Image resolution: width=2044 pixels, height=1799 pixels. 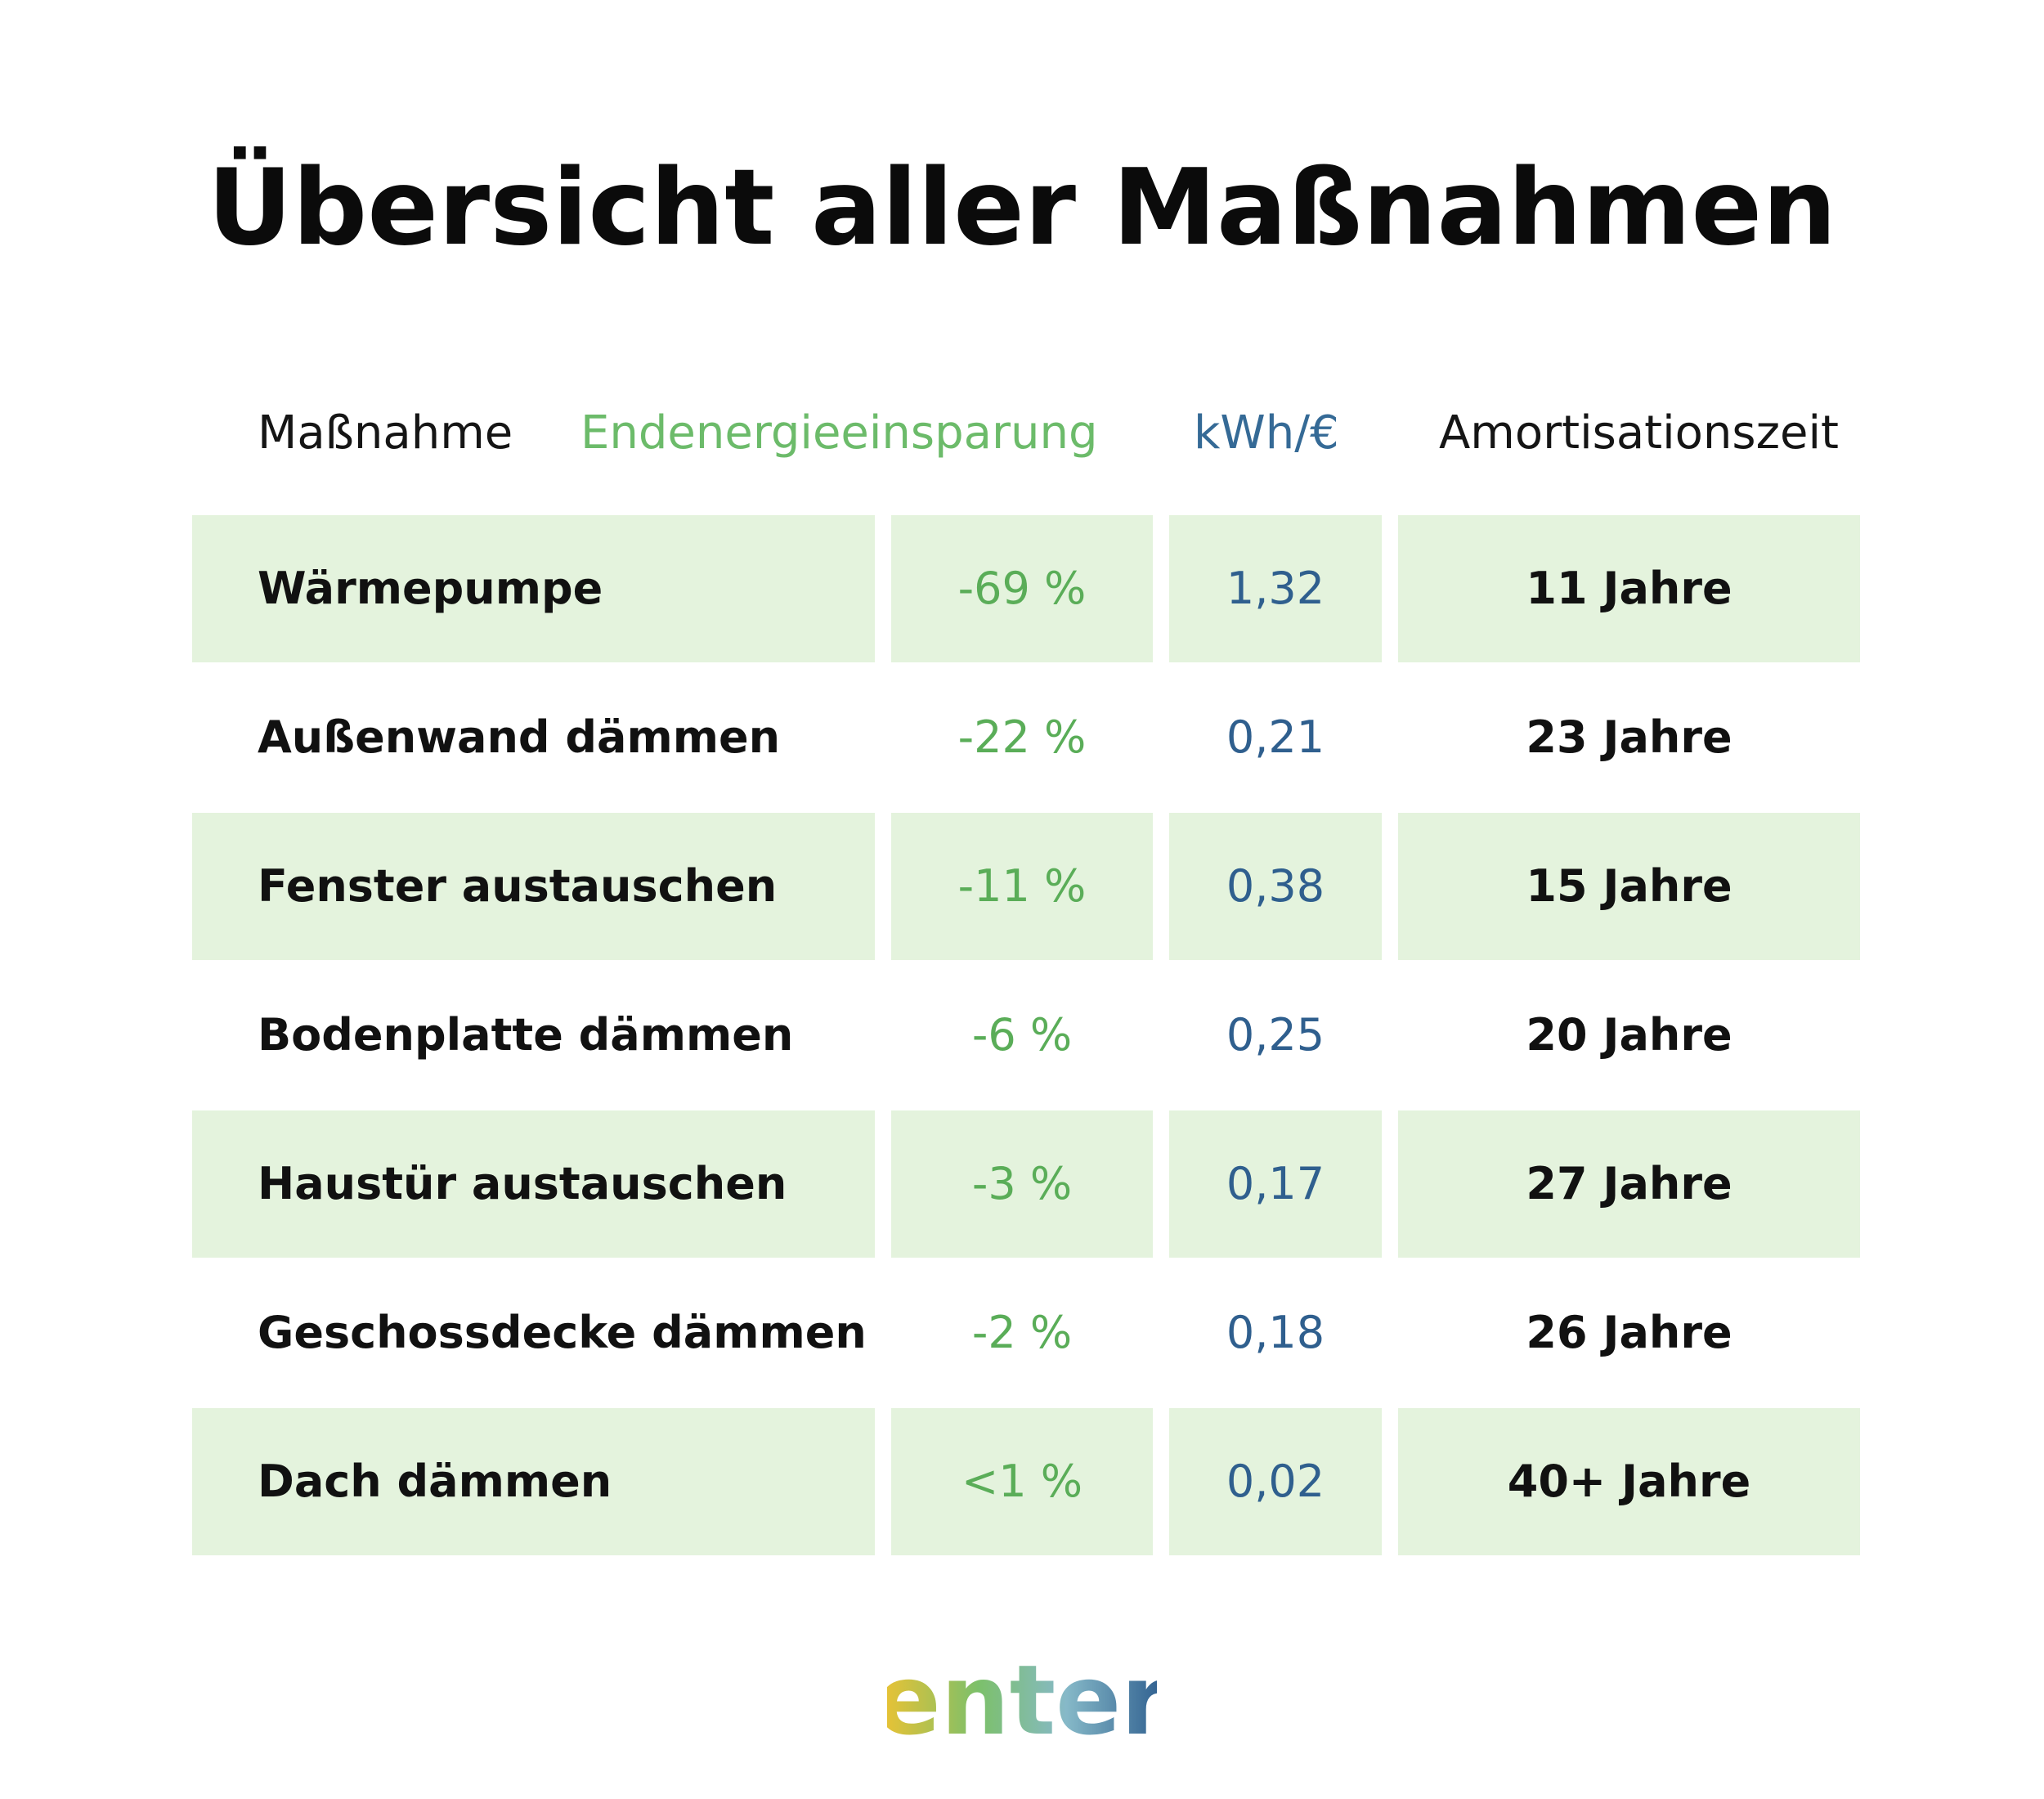 What do you see at coordinates (385, 433) in the screenshot?
I see `column-header-measure: Maßnahme` at bounding box center [385, 433].